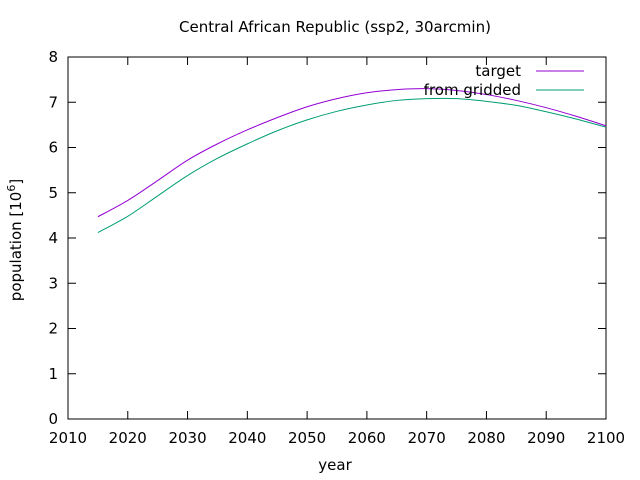 This screenshot has width=640, height=480. Describe the element at coordinates (335, 465) in the screenshot. I see `x-axis-label: year` at that location.